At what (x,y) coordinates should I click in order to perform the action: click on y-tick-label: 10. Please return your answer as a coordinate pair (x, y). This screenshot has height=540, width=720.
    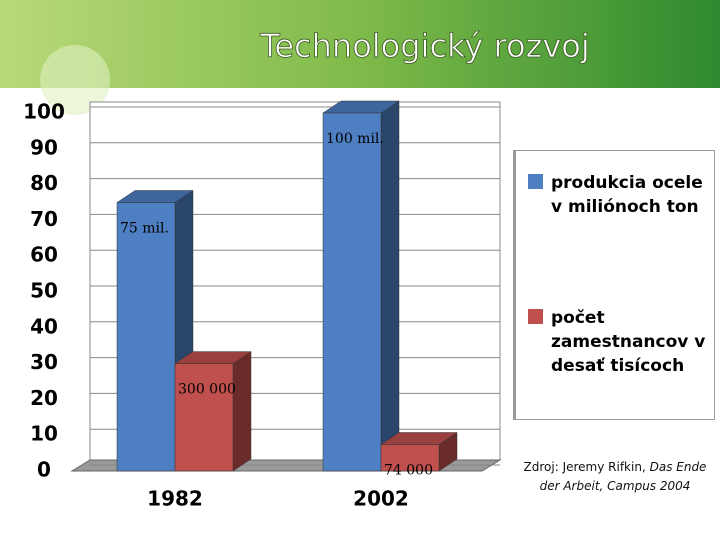
    Looking at the image, I should click on (44, 434).